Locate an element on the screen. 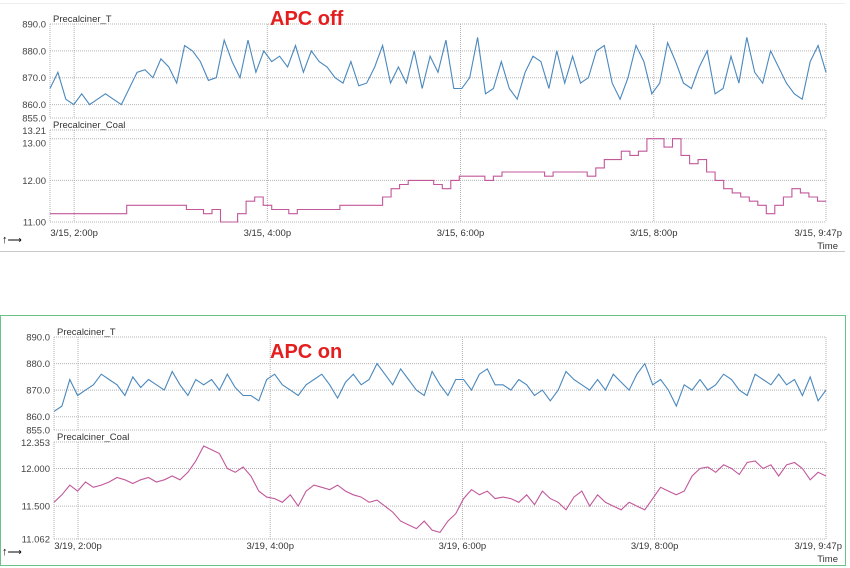 The image size is (850, 568). x-tick-label: 3/19, 9:47p is located at coordinates (818, 546).